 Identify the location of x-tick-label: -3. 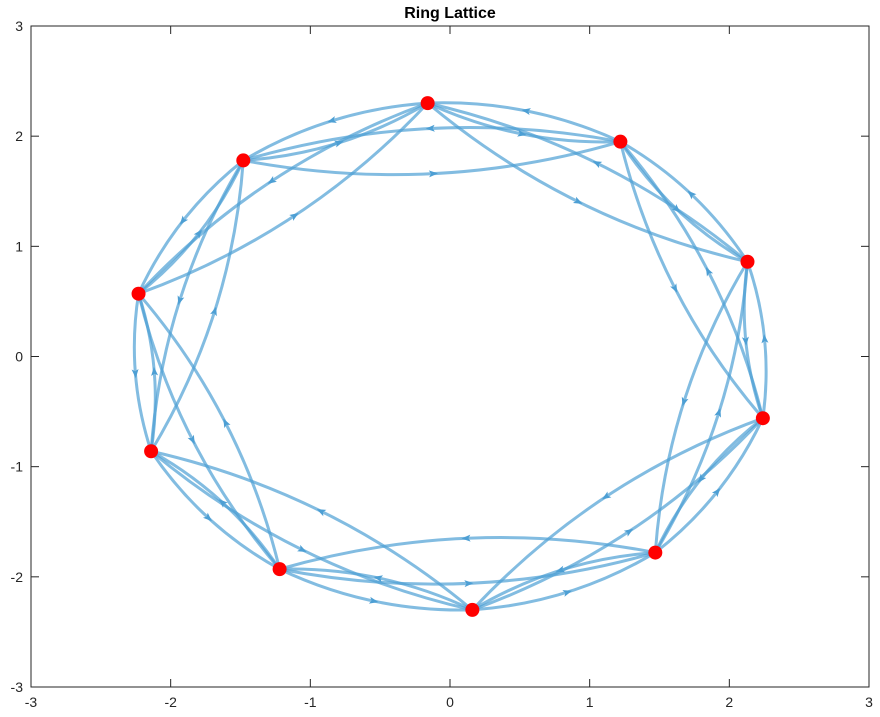
(31, 702).